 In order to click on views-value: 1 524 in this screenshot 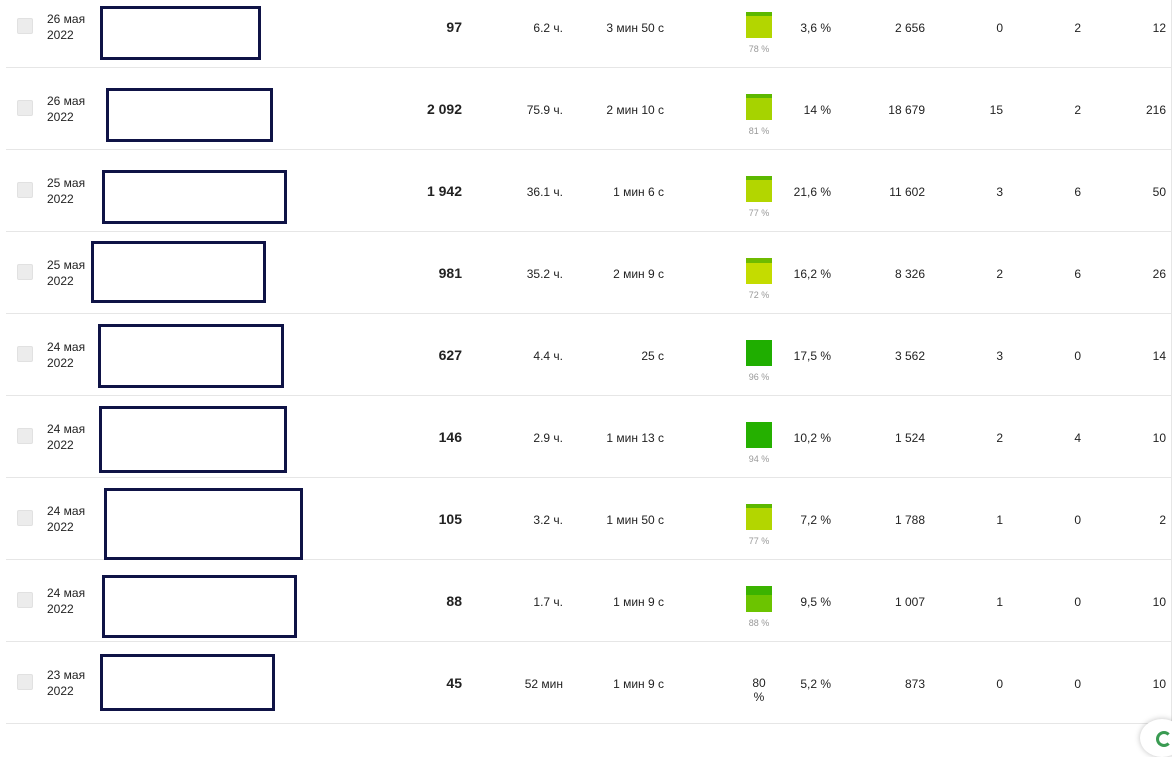, I will do `click(909, 438)`.